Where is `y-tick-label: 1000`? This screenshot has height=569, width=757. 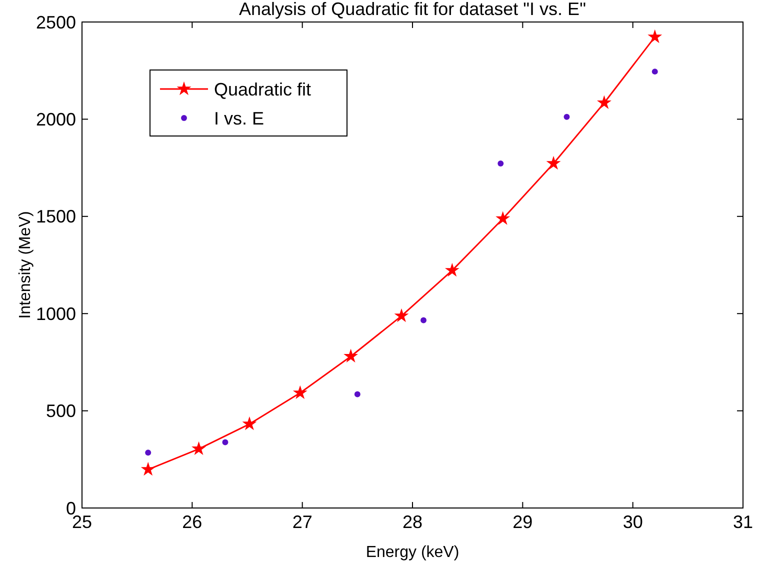 y-tick-label: 1000 is located at coordinates (56, 314).